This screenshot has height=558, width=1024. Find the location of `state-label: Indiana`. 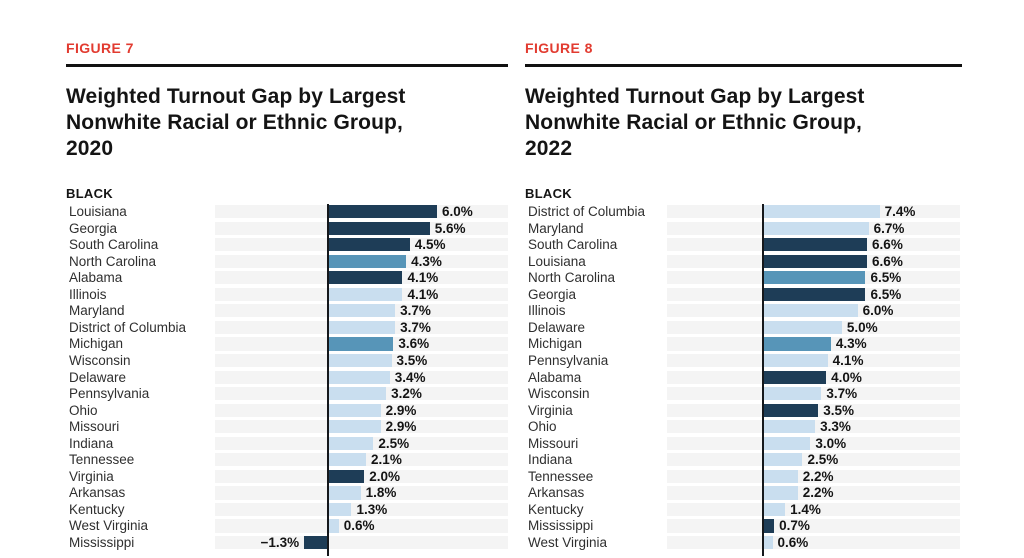

state-label: Indiana is located at coordinates (91, 443).